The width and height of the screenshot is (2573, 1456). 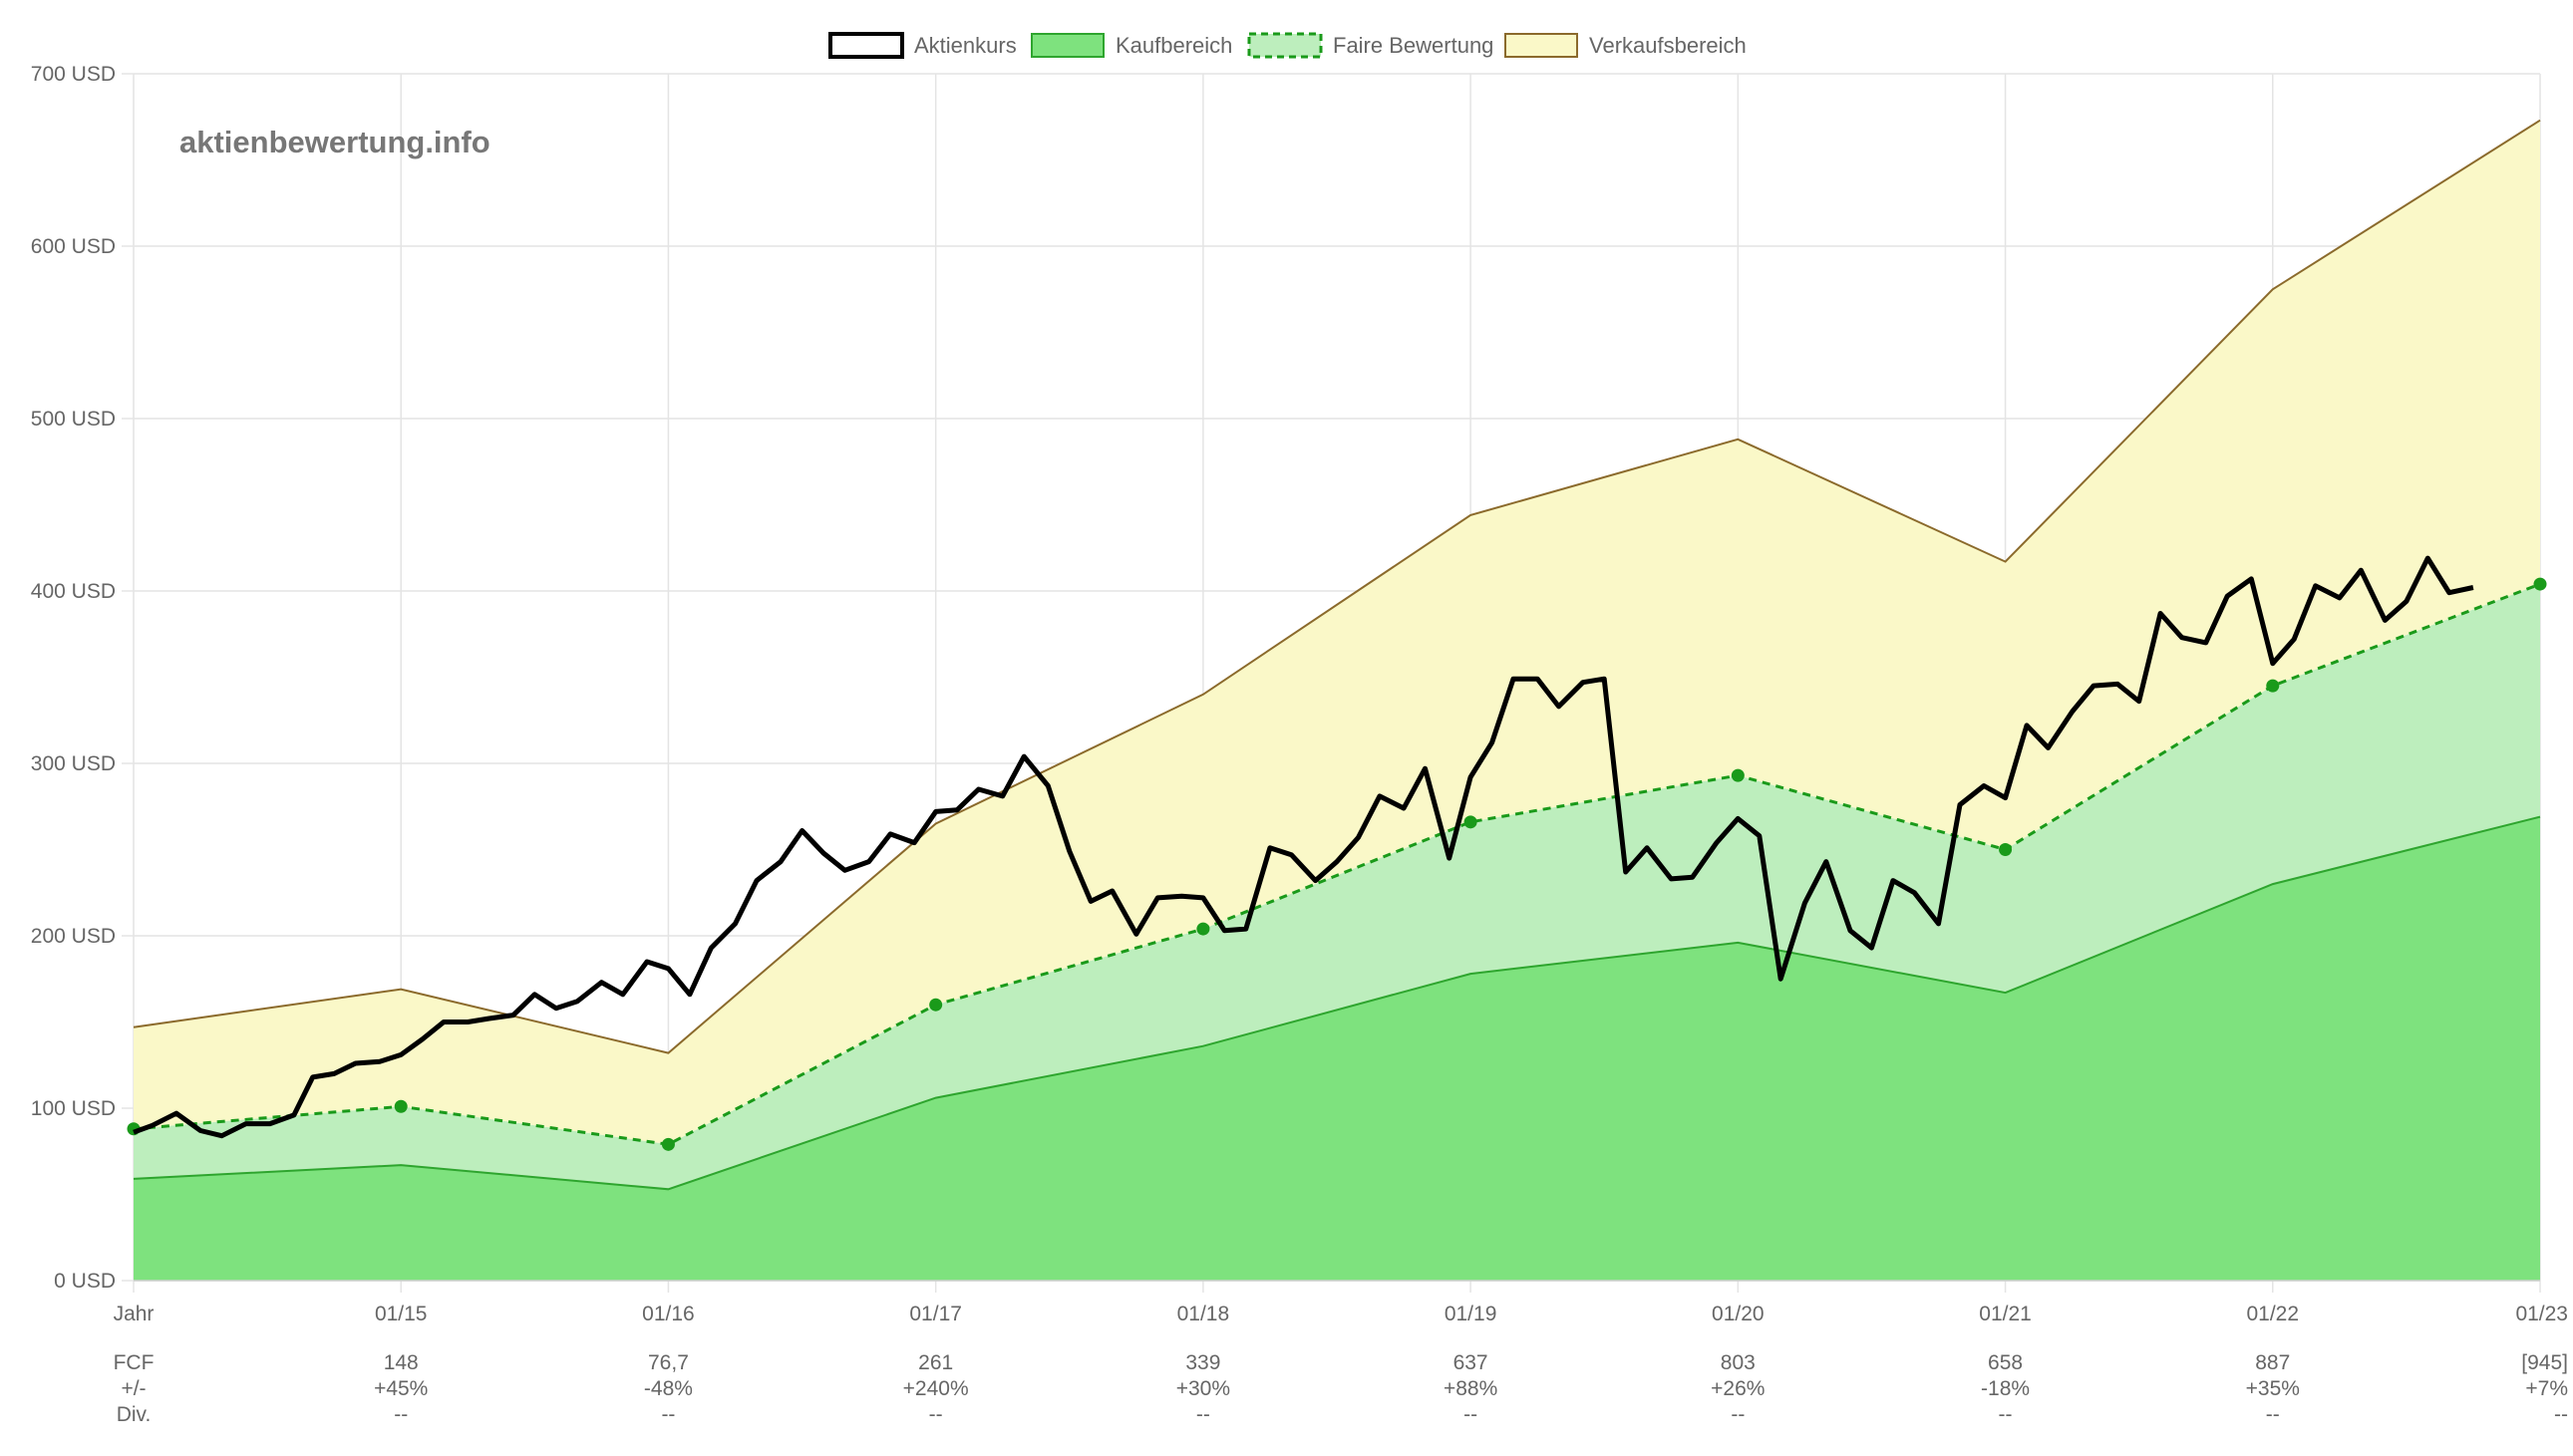 What do you see at coordinates (2005, 1314) in the screenshot?
I see `x-tick-label: 01/21` at bounding box center [2005, 1314].